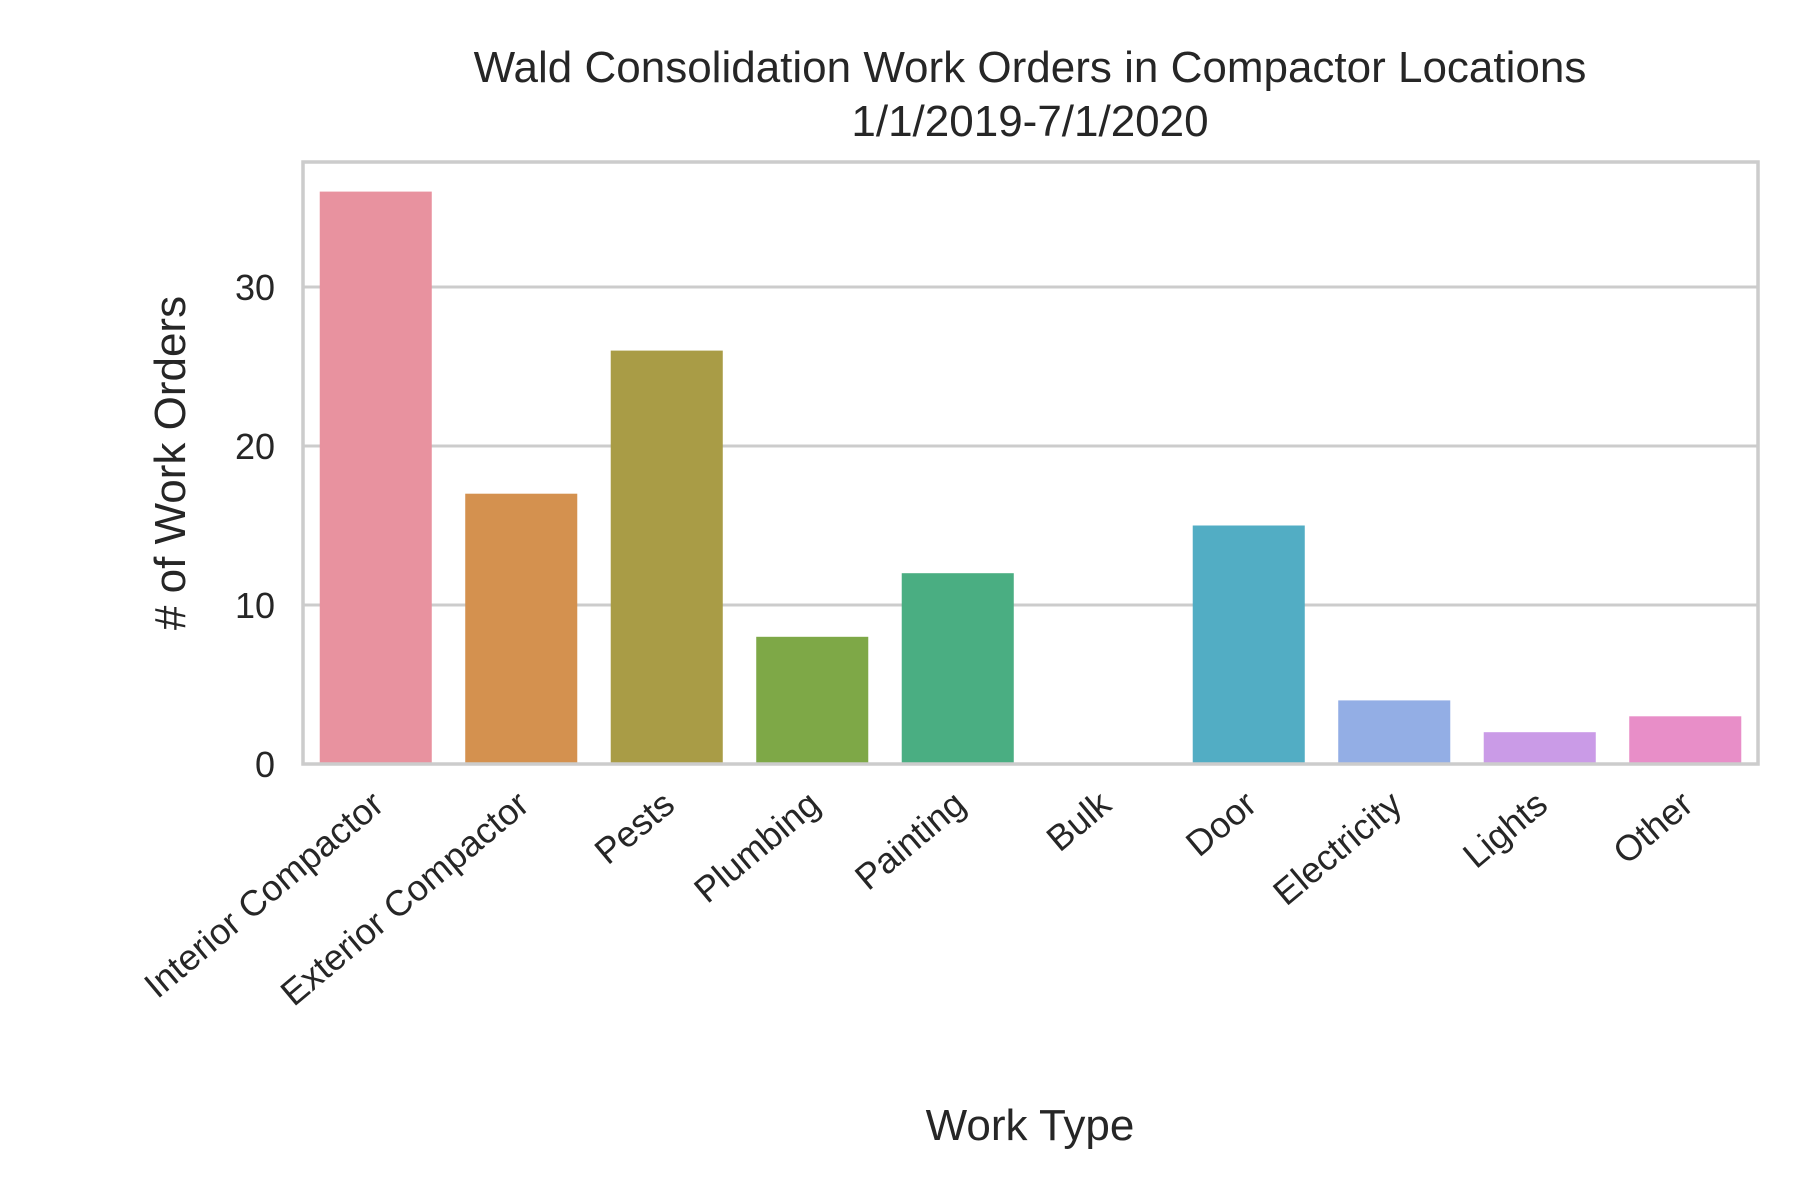 The width and height of the screenshot is (1800, 1200). What do you see at coordinates (1652, 827) in the screenshot?
I see `x-tick-label: Other` at bounding box center [1652, 827].